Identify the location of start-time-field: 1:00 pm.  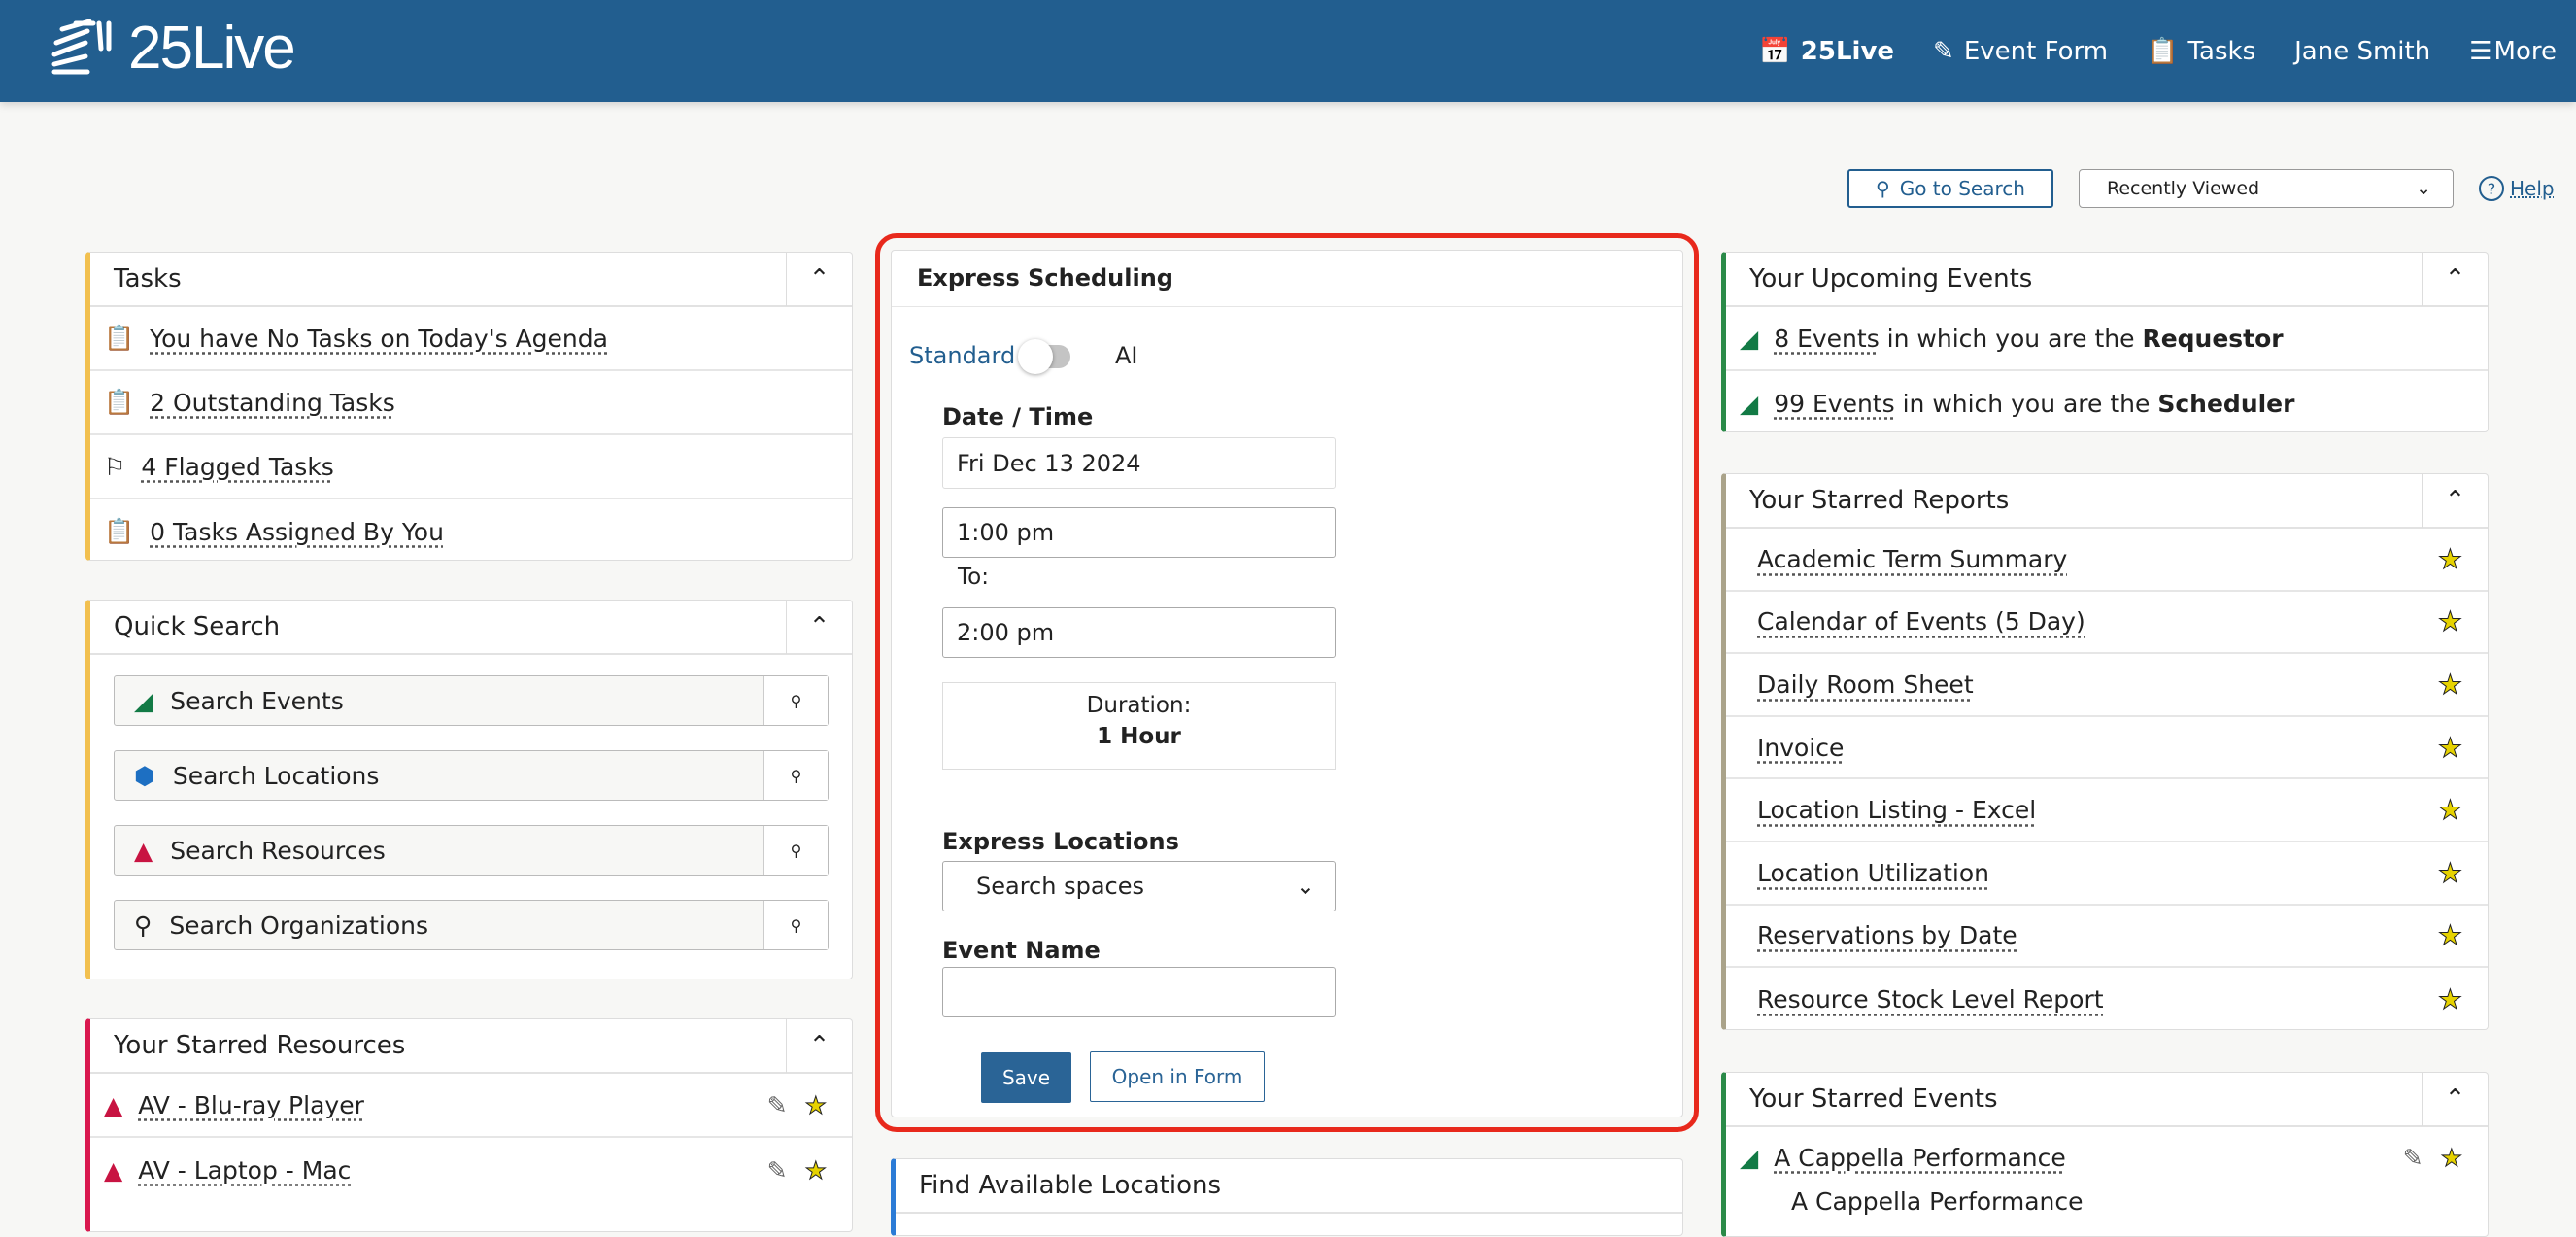
(1139, 532).